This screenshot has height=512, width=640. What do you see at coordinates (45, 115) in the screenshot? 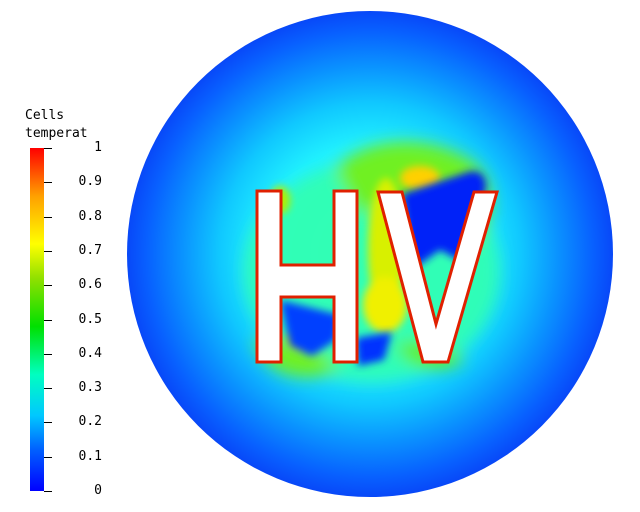
I see `legend-title-line-1: Cells` at bounding box center [45, 115].